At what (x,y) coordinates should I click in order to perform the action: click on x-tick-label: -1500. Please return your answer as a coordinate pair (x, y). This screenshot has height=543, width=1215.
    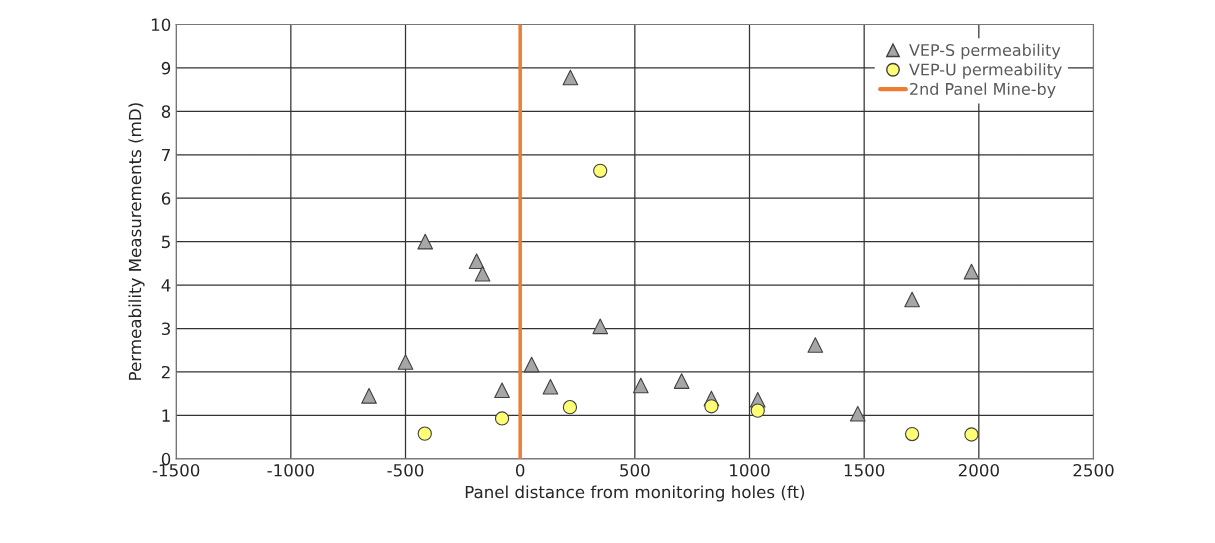
    Looking at the image, I should click on (176, 470).